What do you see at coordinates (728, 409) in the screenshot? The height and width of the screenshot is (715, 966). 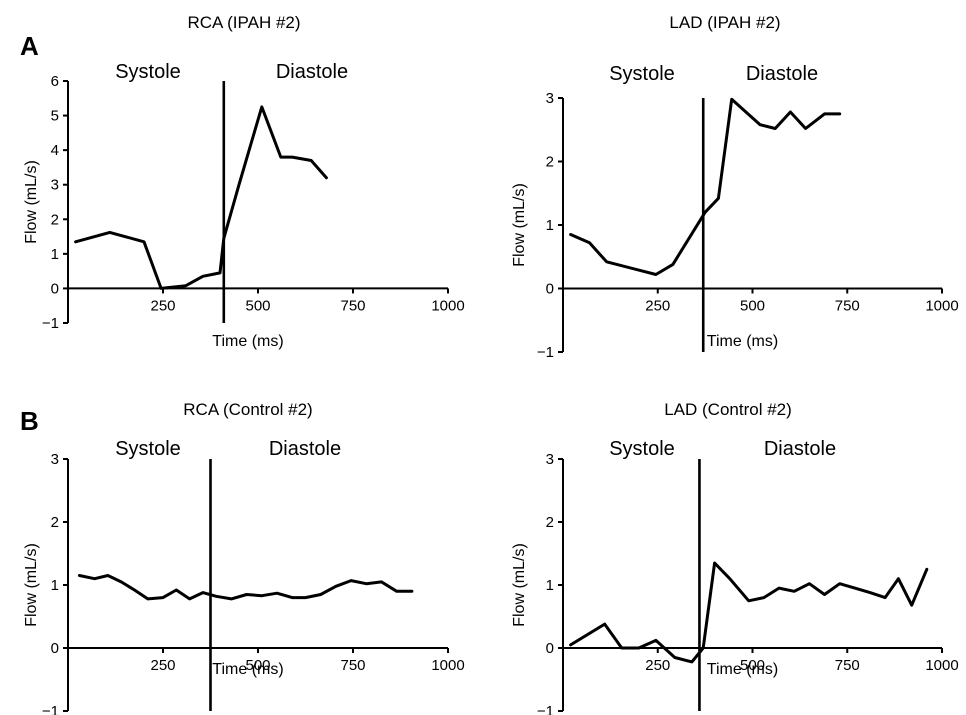 I see `chart-title: LAD (Control #2)` at bounding box center [728, 409].